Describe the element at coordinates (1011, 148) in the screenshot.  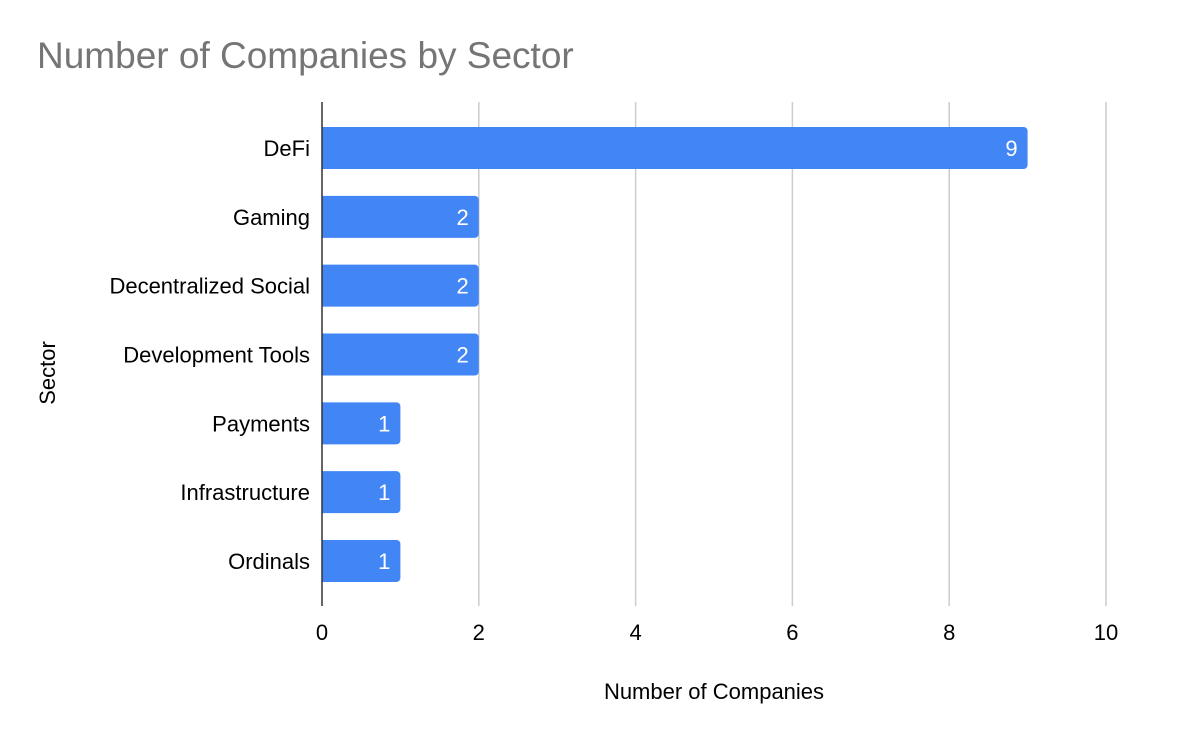
I see `data-label: 9` at that location.